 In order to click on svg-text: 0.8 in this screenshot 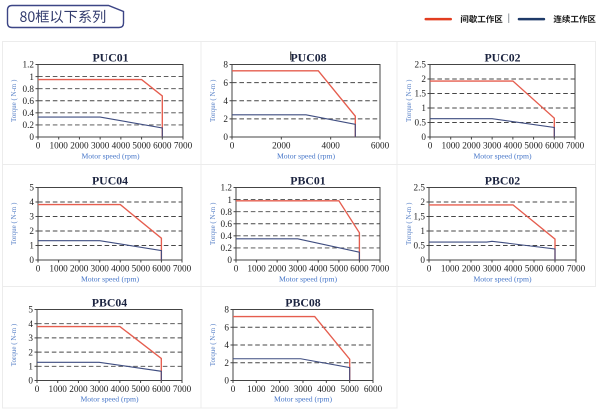, I will do `click(227, 212)`.